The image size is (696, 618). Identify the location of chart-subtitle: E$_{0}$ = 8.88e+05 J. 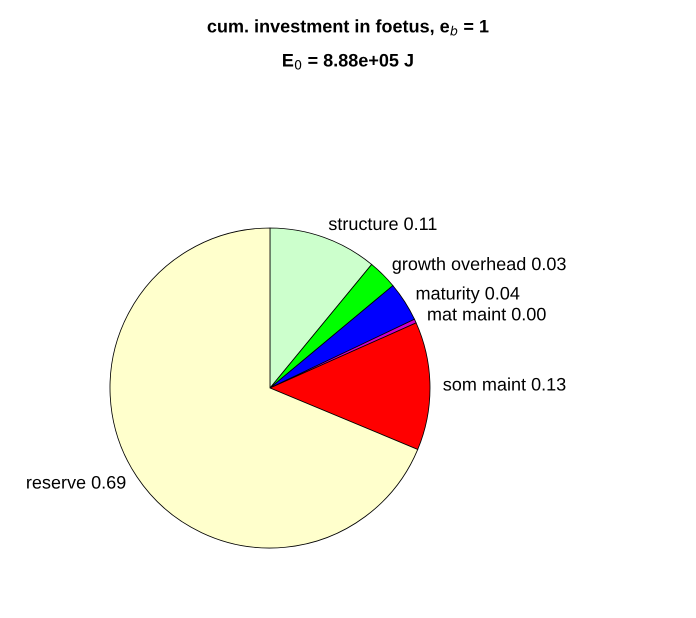
(348, 62).